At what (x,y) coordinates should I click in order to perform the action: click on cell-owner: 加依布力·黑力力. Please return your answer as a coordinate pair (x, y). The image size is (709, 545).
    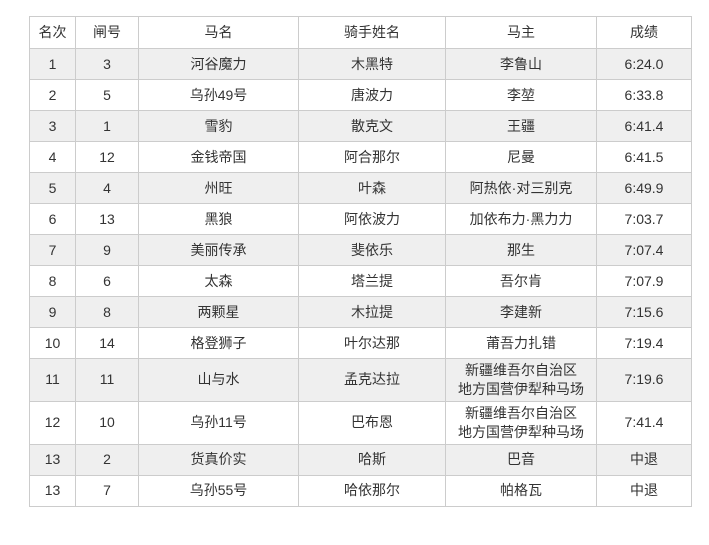
    Looking at the image, I should click on (521, 219).